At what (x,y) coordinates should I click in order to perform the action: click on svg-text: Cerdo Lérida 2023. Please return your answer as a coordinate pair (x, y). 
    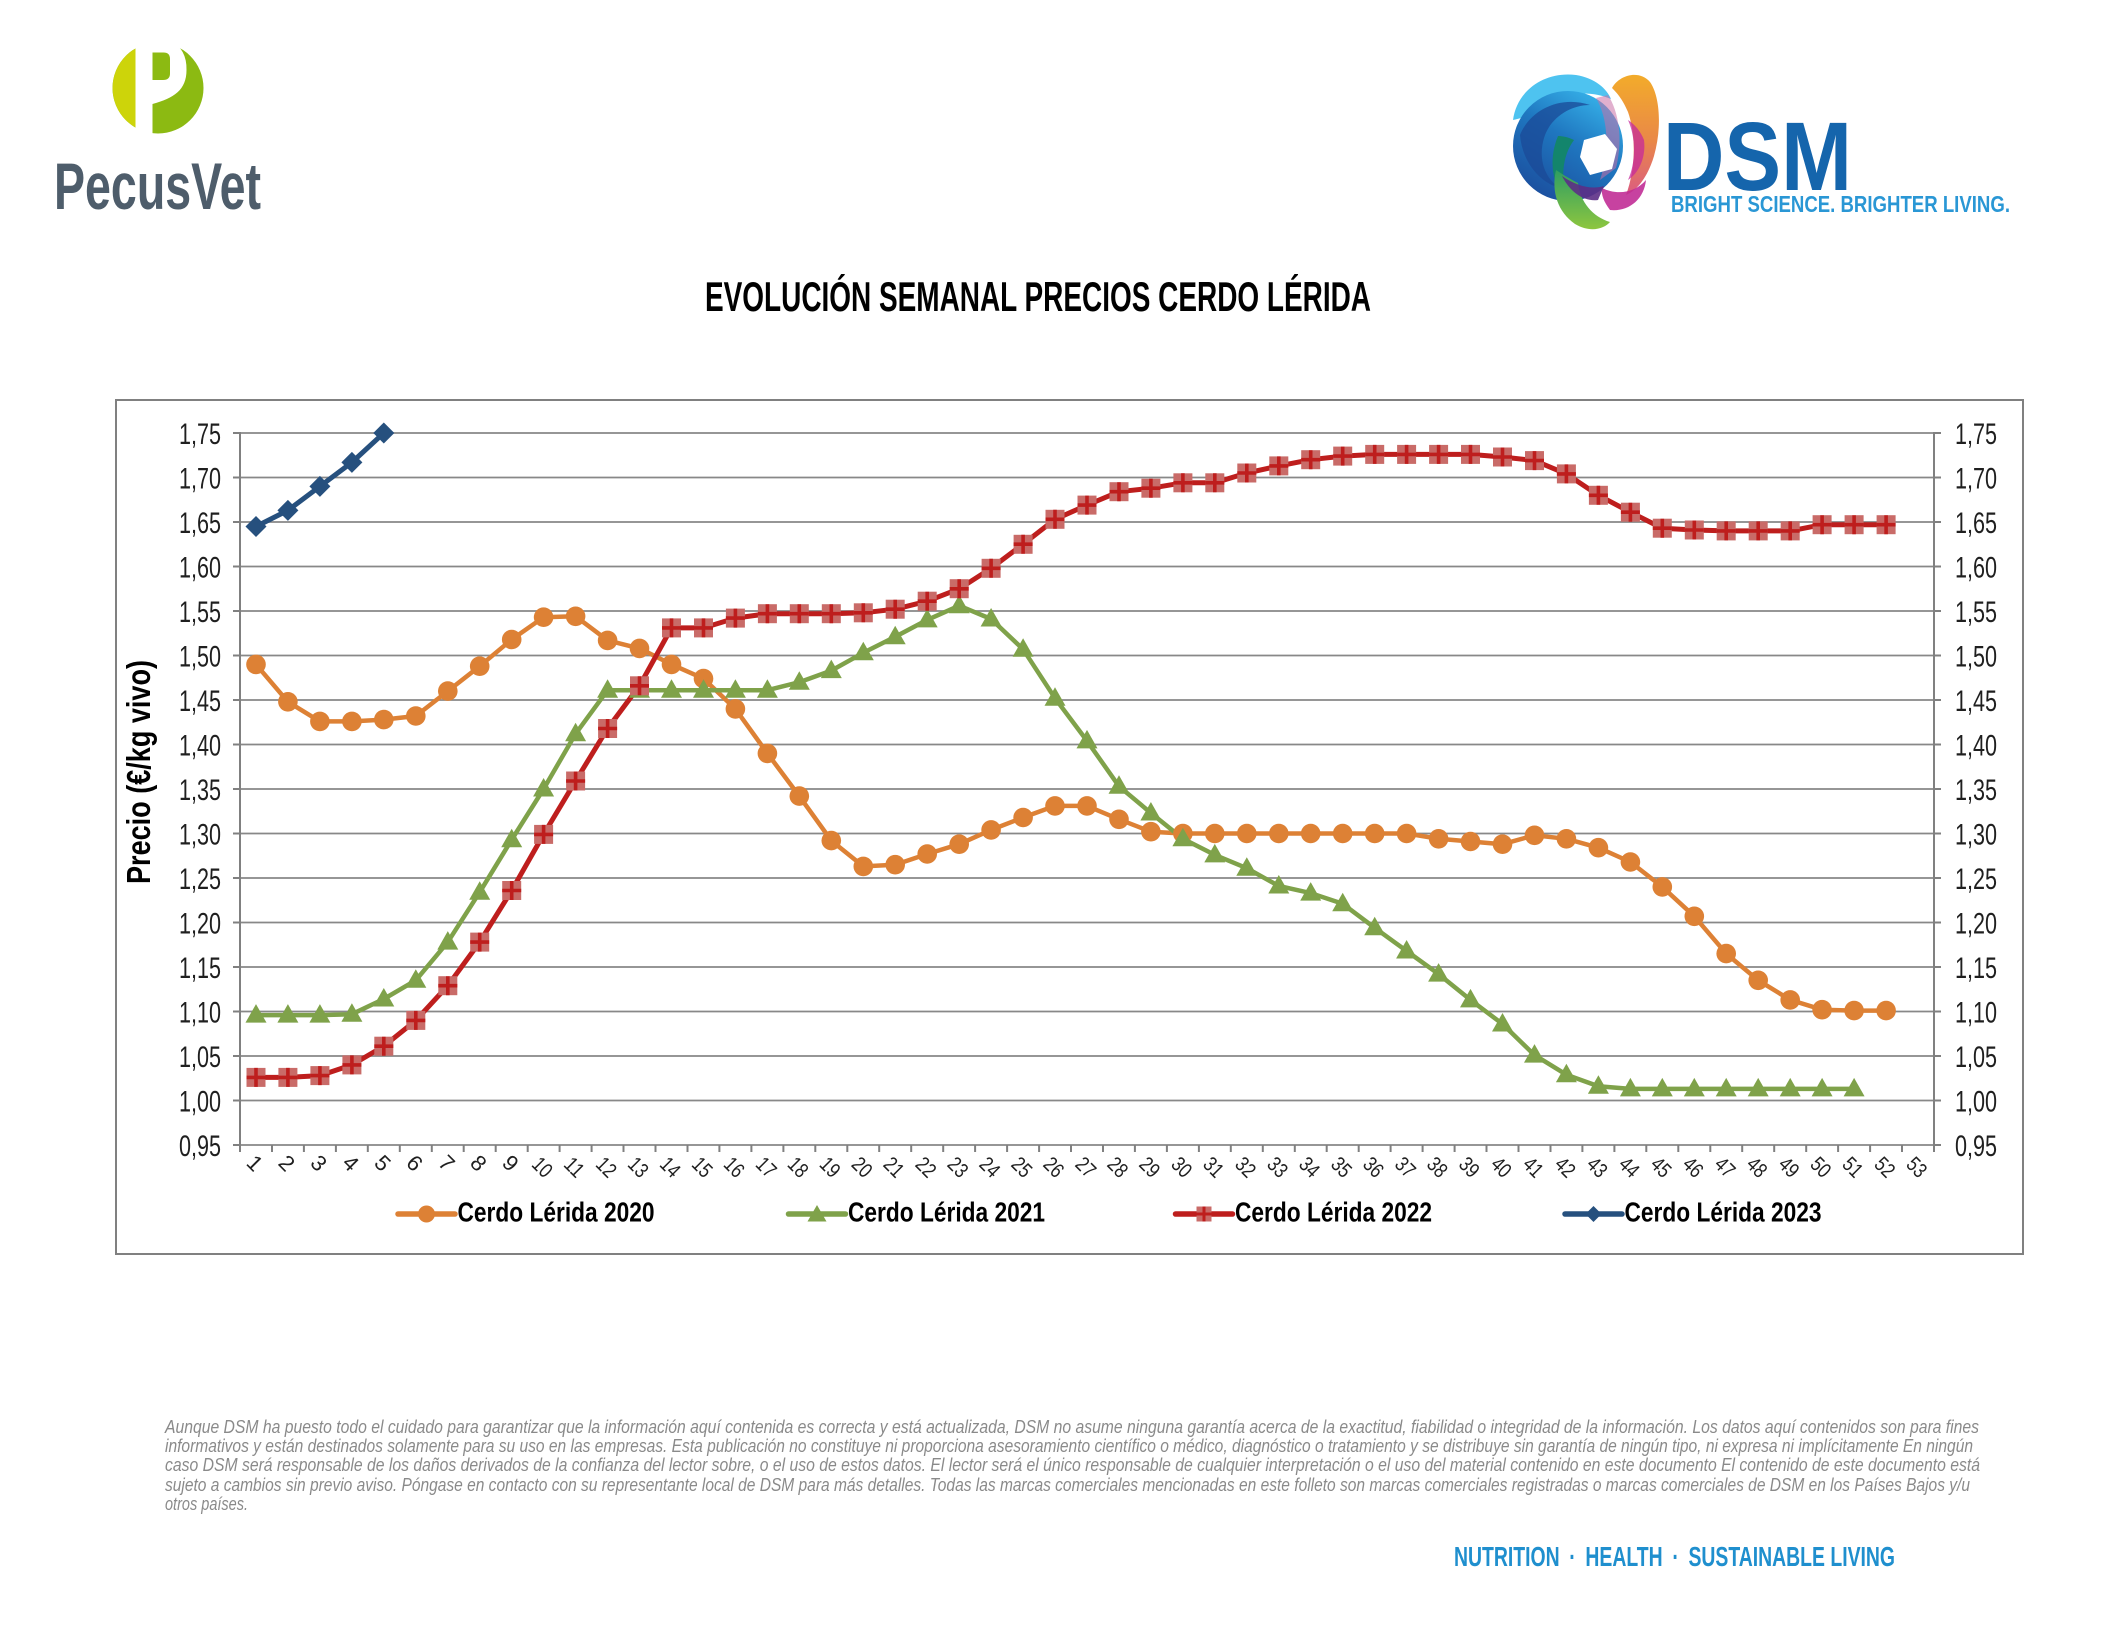
    Looking at the image, I should click on (1723, 1212).